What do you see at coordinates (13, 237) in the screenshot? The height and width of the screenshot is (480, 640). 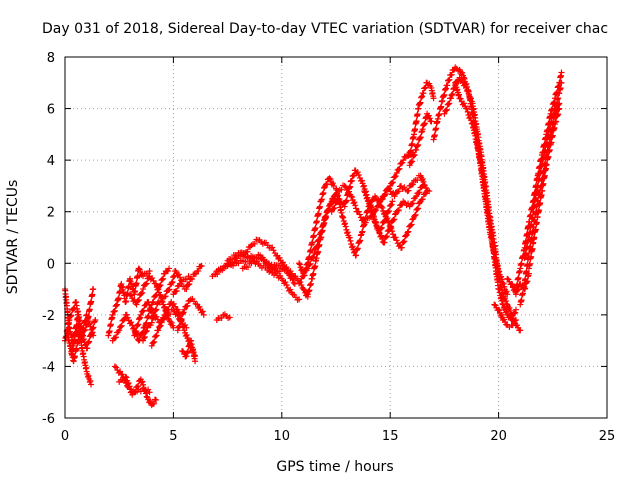 I see `y-axis-label: SDTVAR / TECUs` at bounding box center [13, 237].